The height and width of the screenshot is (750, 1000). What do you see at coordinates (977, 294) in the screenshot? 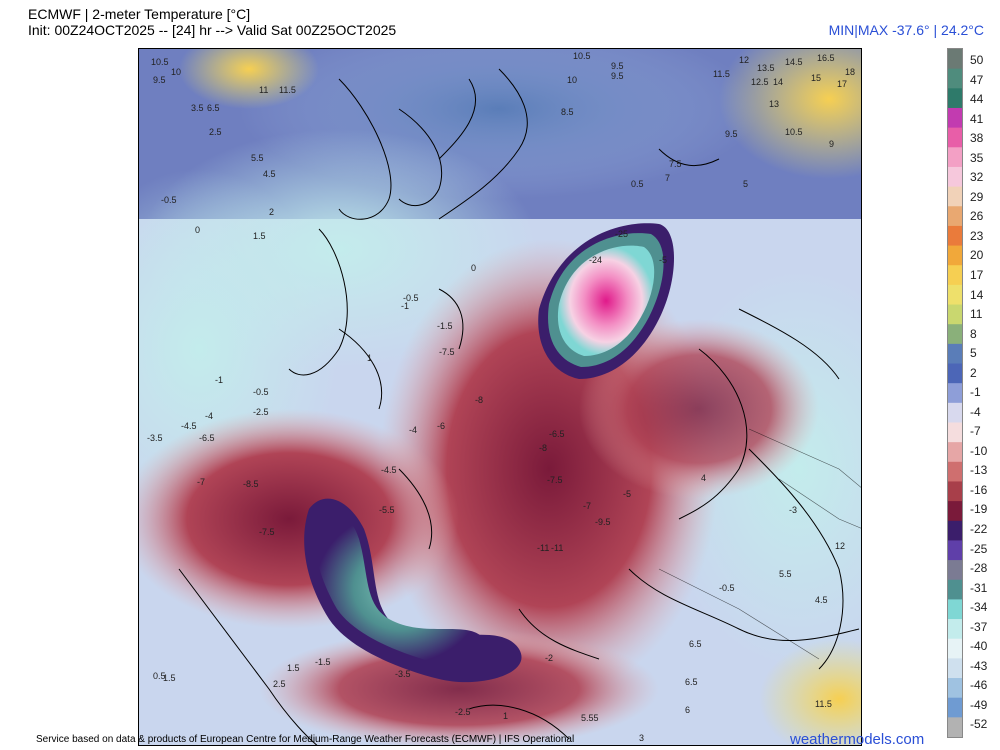
I see `color-scale-label: 14` at bounding box center [977, 294].